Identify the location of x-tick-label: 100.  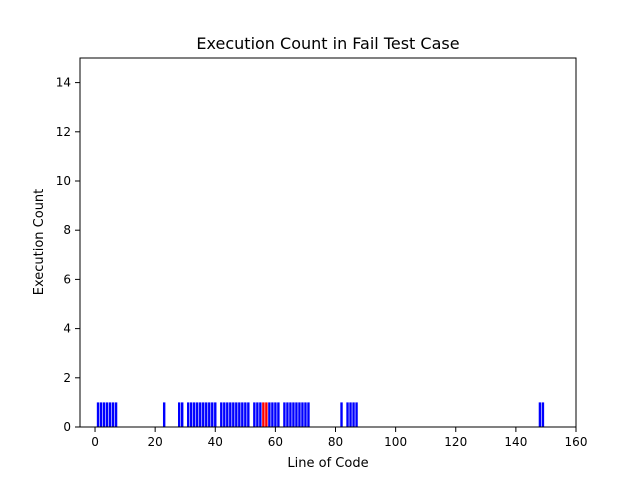
(395, 442).